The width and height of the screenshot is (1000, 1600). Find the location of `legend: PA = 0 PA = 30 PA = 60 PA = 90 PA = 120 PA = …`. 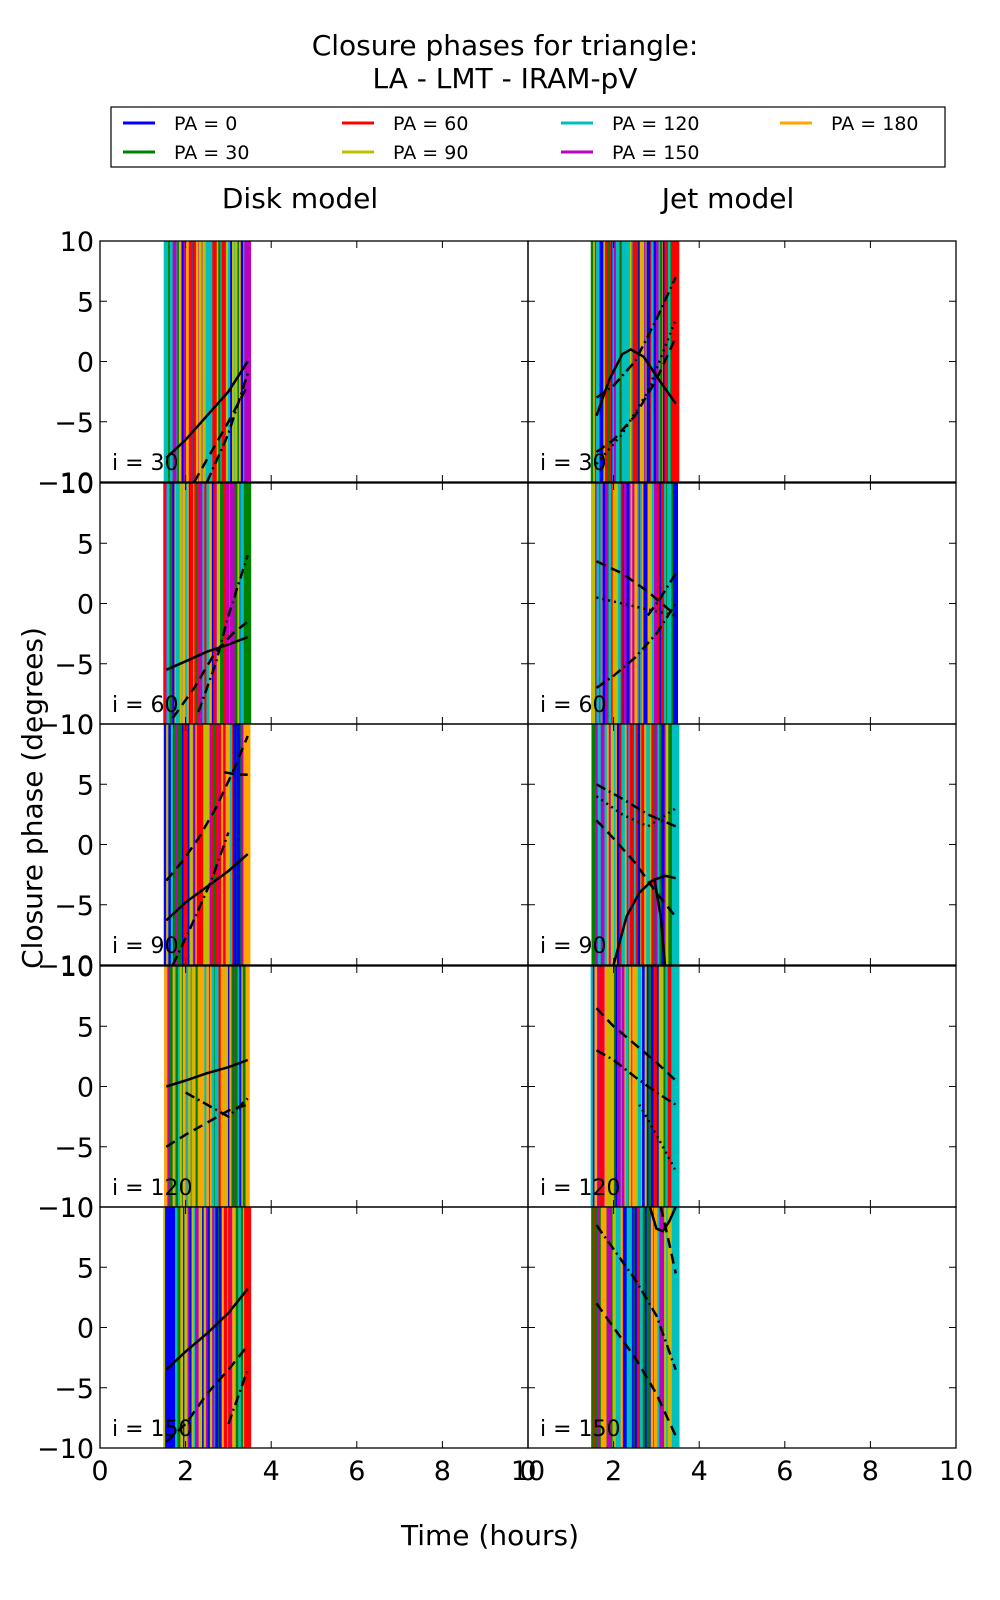

legend: PA = 0 PA = 30 PA = 60 PA = 90 PA = 120 PA = … is located at coordinates (528, 137).